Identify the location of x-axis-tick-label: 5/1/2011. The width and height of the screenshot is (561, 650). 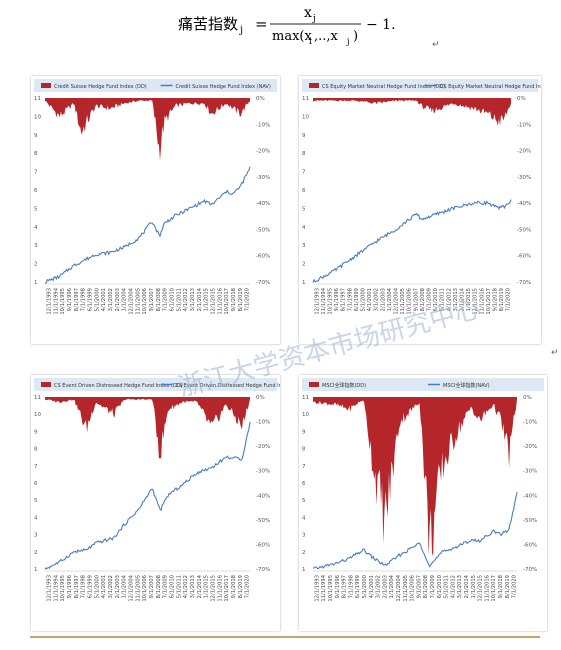
(447, 586).